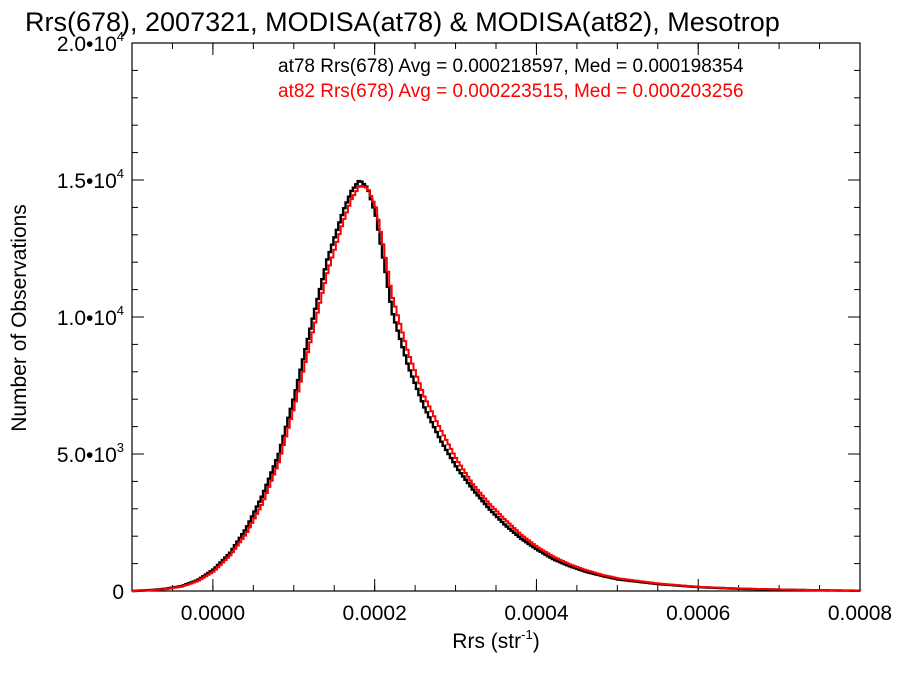 The image size is (900, 675). Describe the element at coordinates (213, 613) in the screenshot. I see `x-tick-label: 0.0000` at that location.